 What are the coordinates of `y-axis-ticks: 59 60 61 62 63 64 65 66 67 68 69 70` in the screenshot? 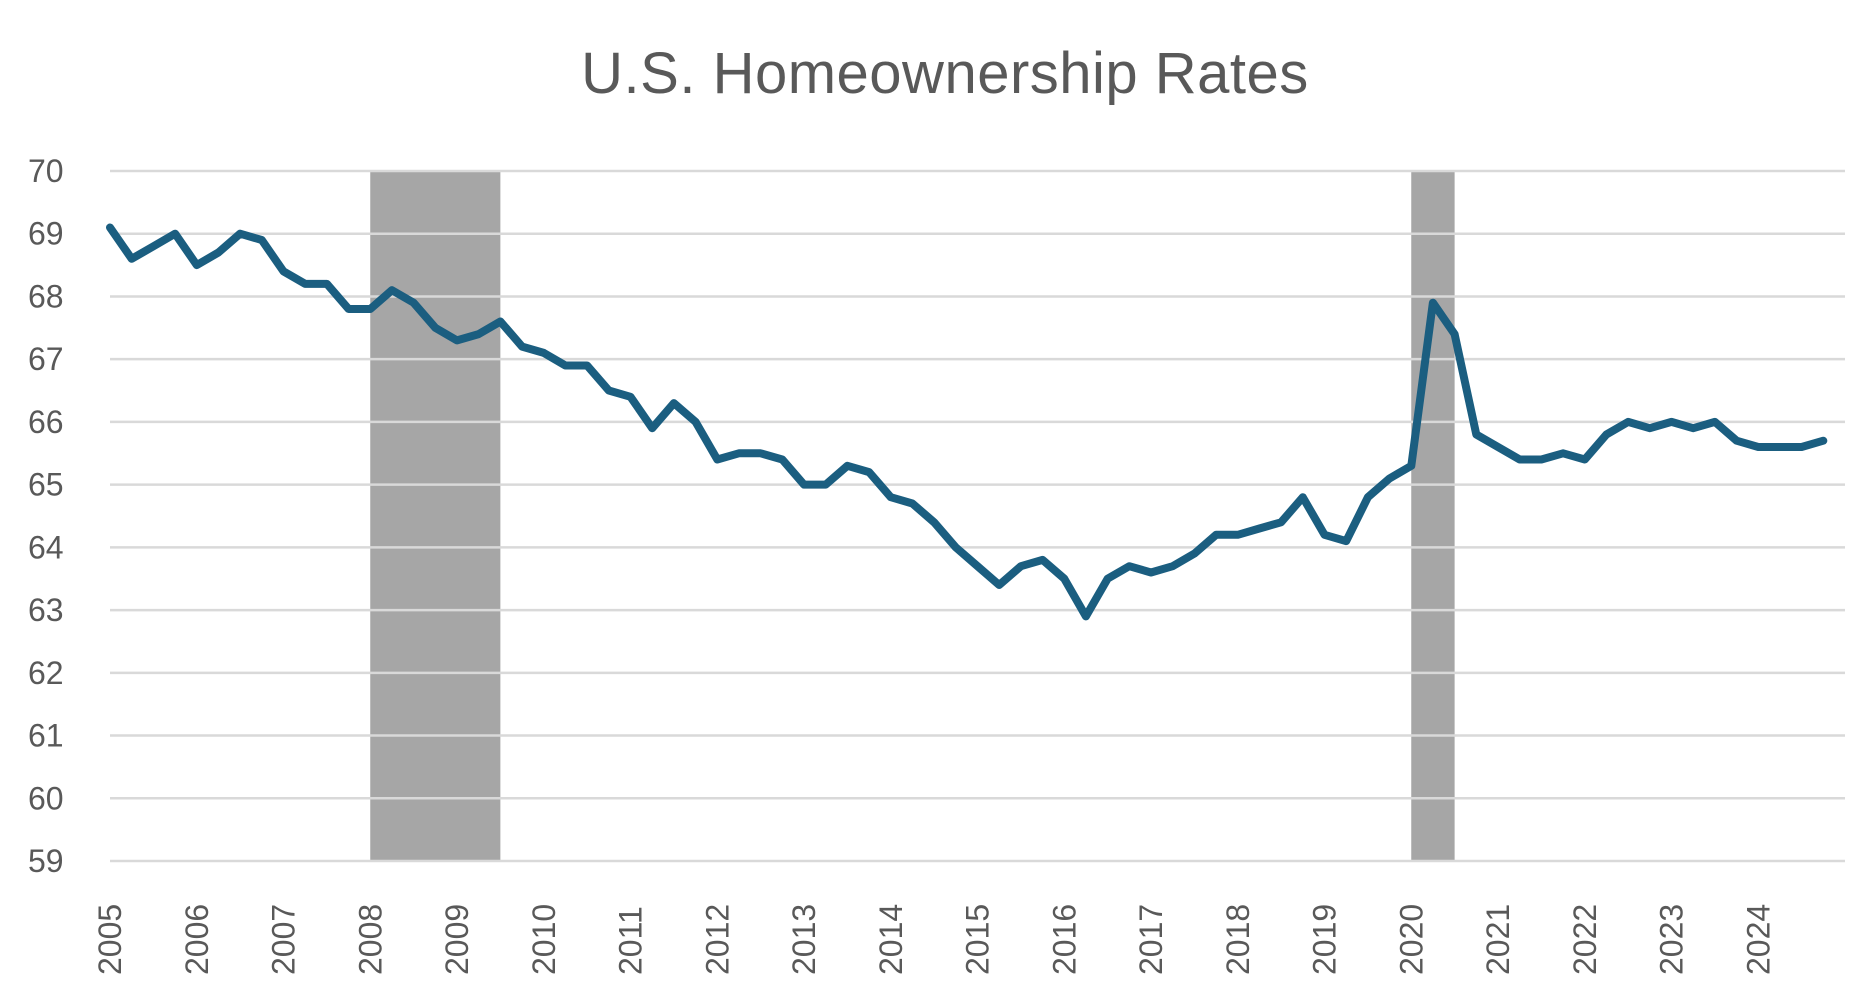 It's located at (46, 516).